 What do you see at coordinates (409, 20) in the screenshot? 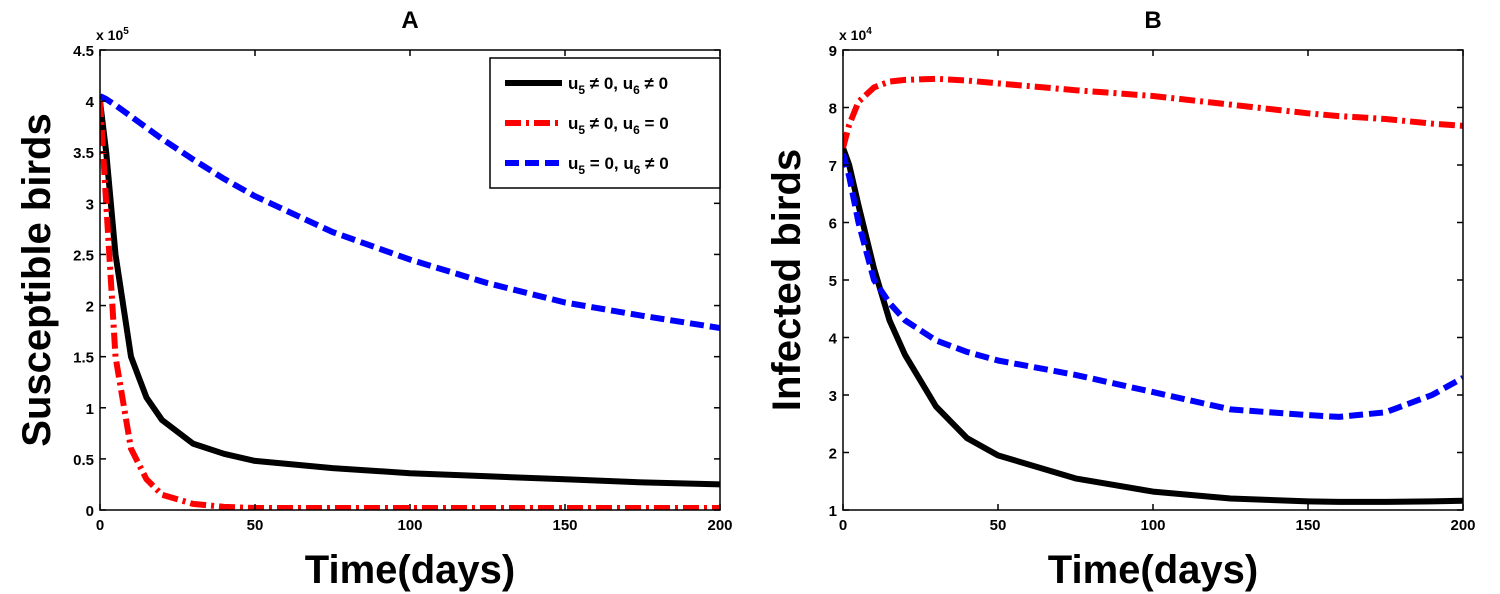
I see `chart-title: A` at bounding box center [409, 20].